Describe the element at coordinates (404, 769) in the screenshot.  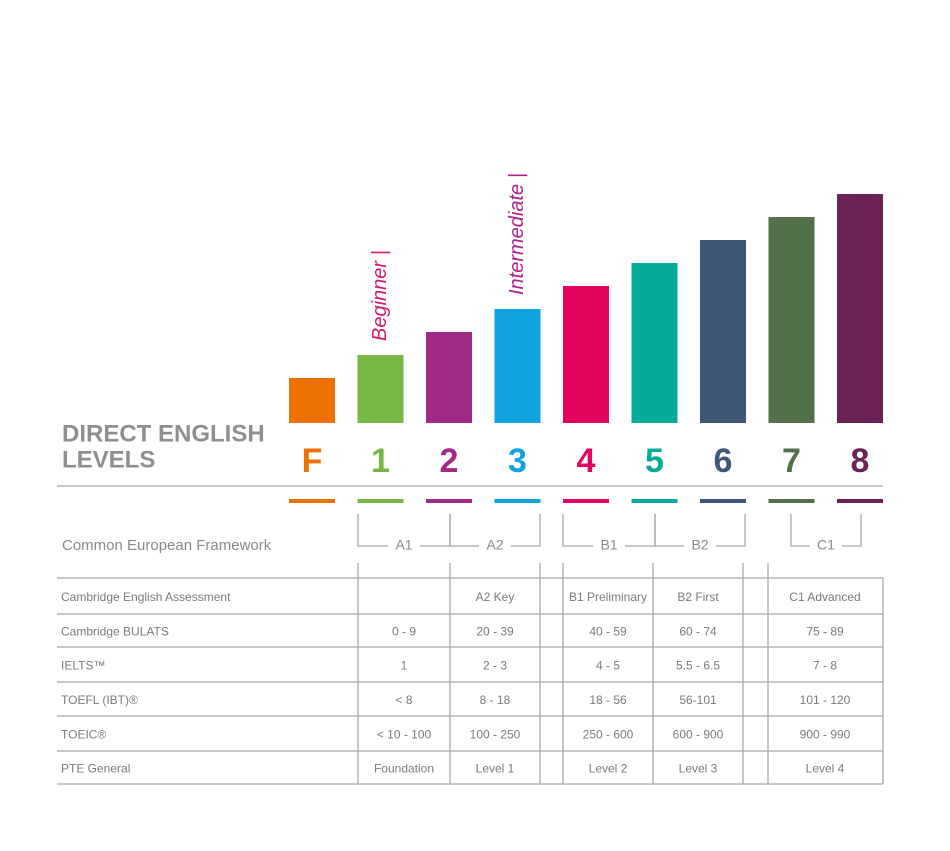
I see `table-cell: Foundation` at that location.